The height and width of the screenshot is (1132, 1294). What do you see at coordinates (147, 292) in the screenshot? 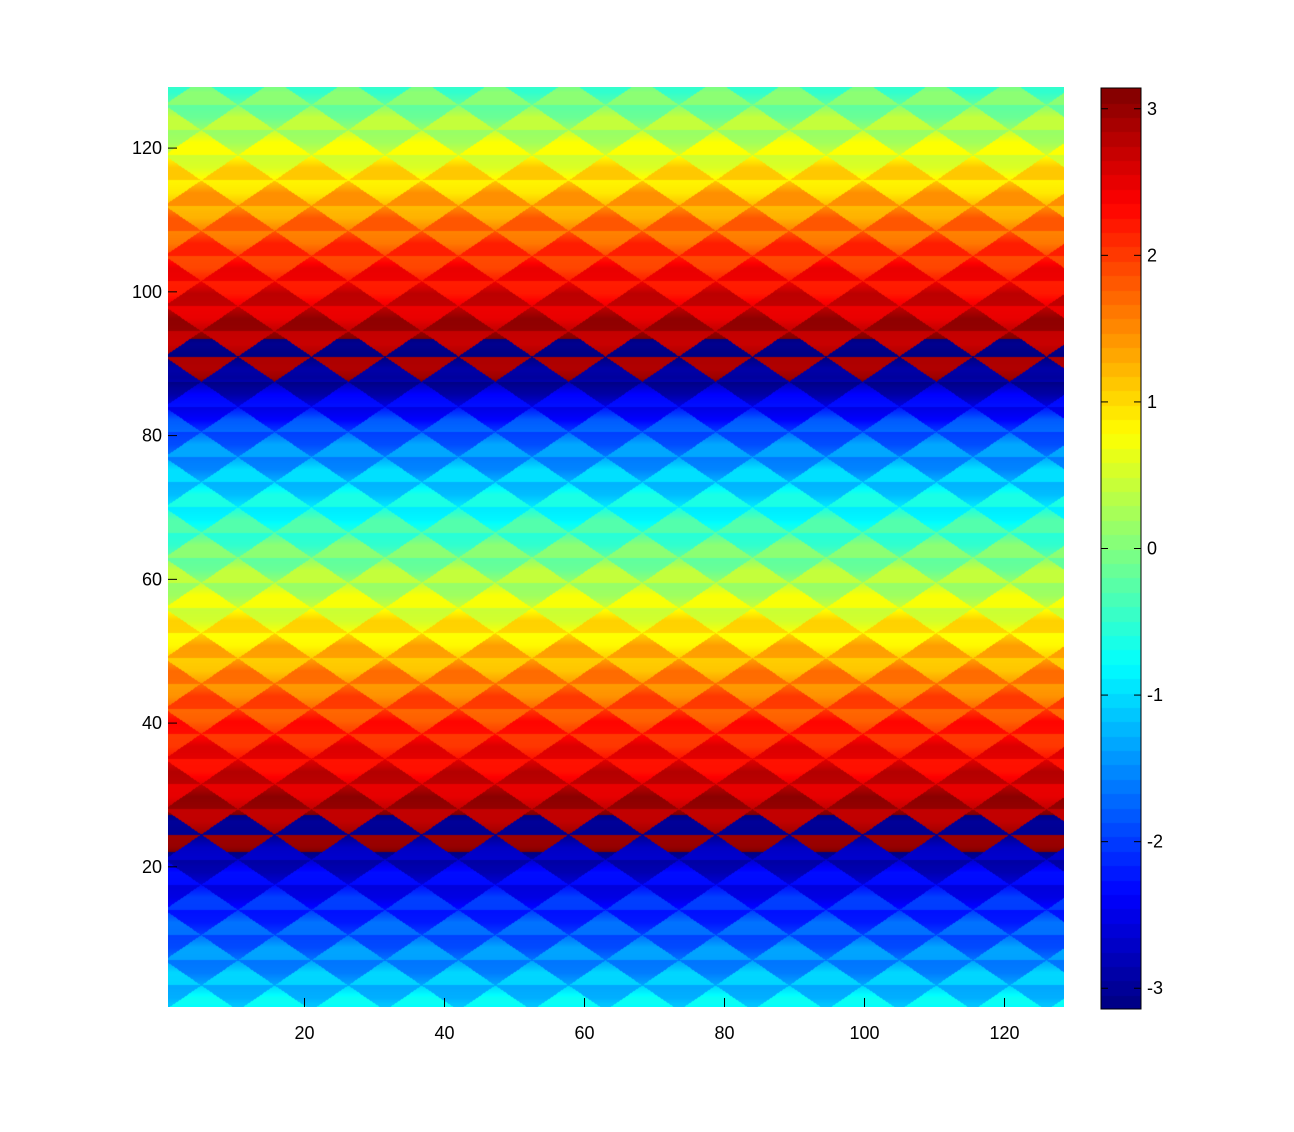
I see `y-tick-label: 100` at bounding box center [147, 292].